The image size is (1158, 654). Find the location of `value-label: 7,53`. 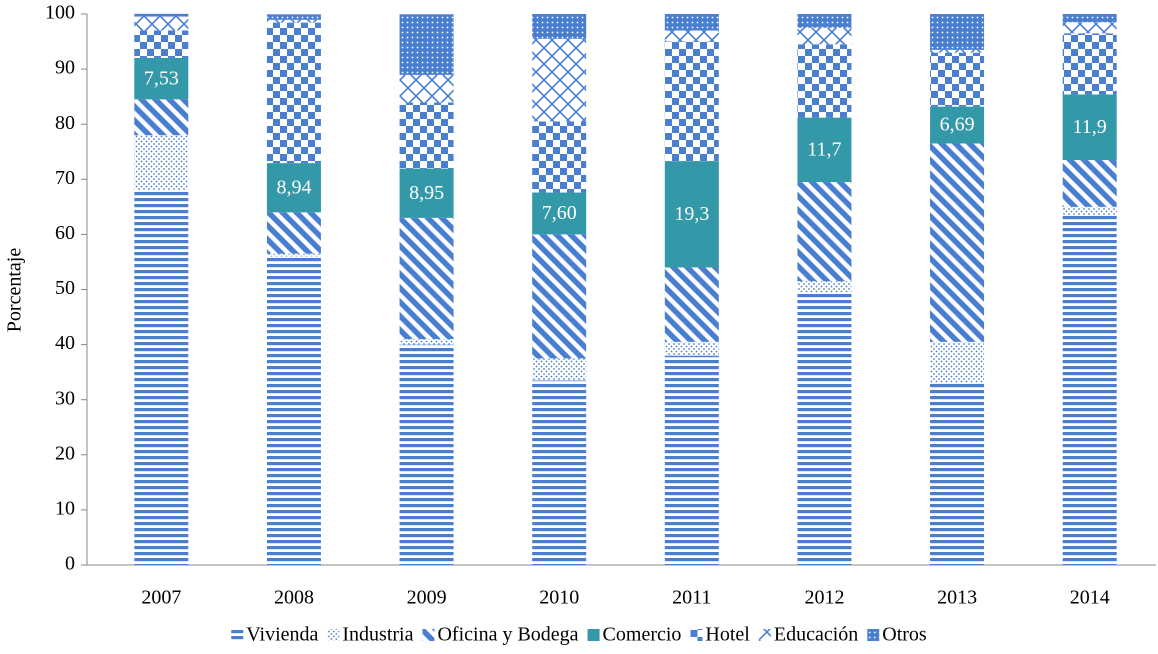

value-label: 7,53 is located at coordinates (161, 78).